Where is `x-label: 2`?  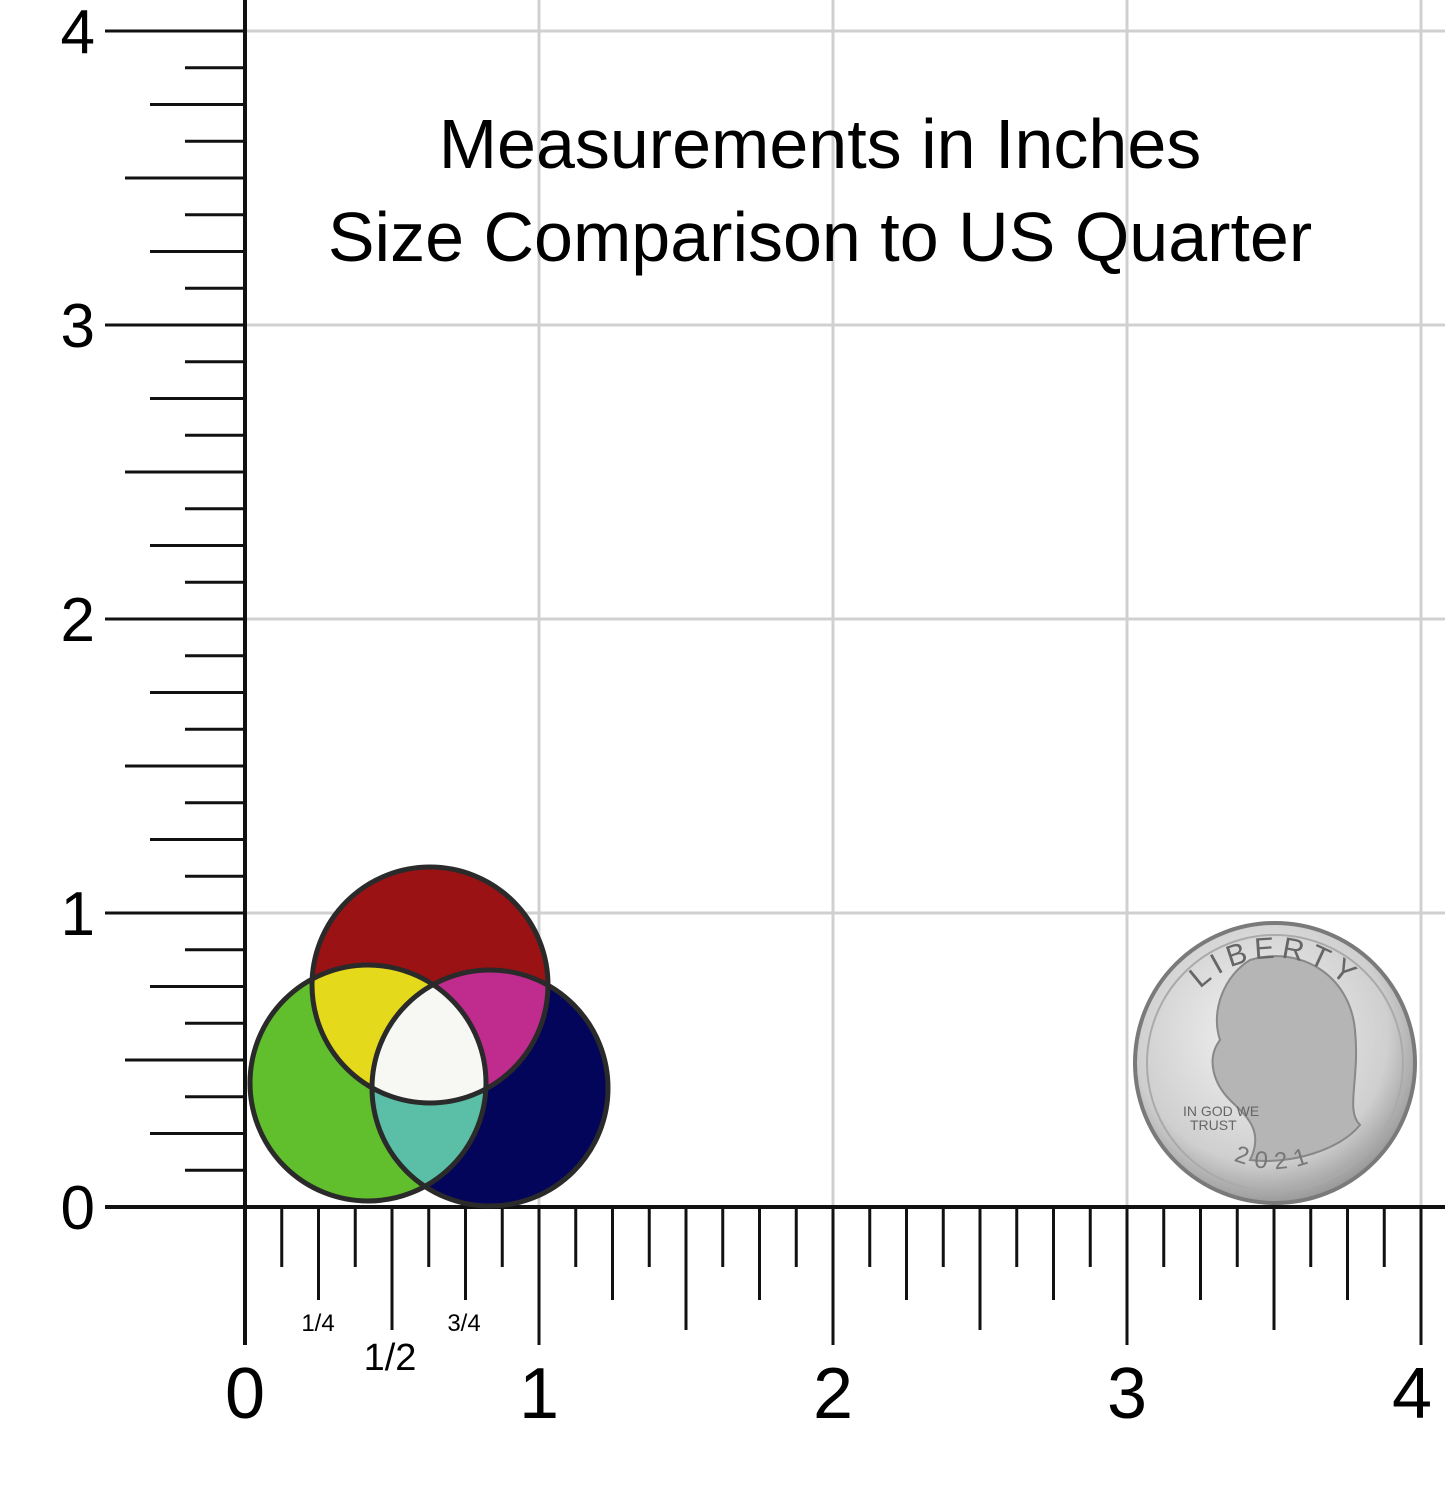 x-label: 2 is located at coordinates (833, 1394).